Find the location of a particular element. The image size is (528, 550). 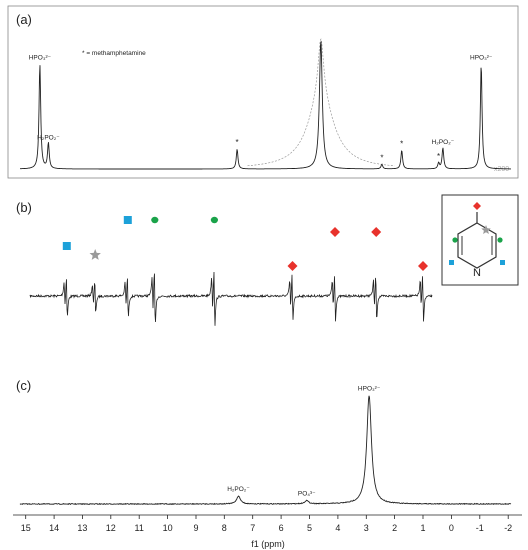

x-axis-title: f1 (ppm) is located at coordinates (268, 544).